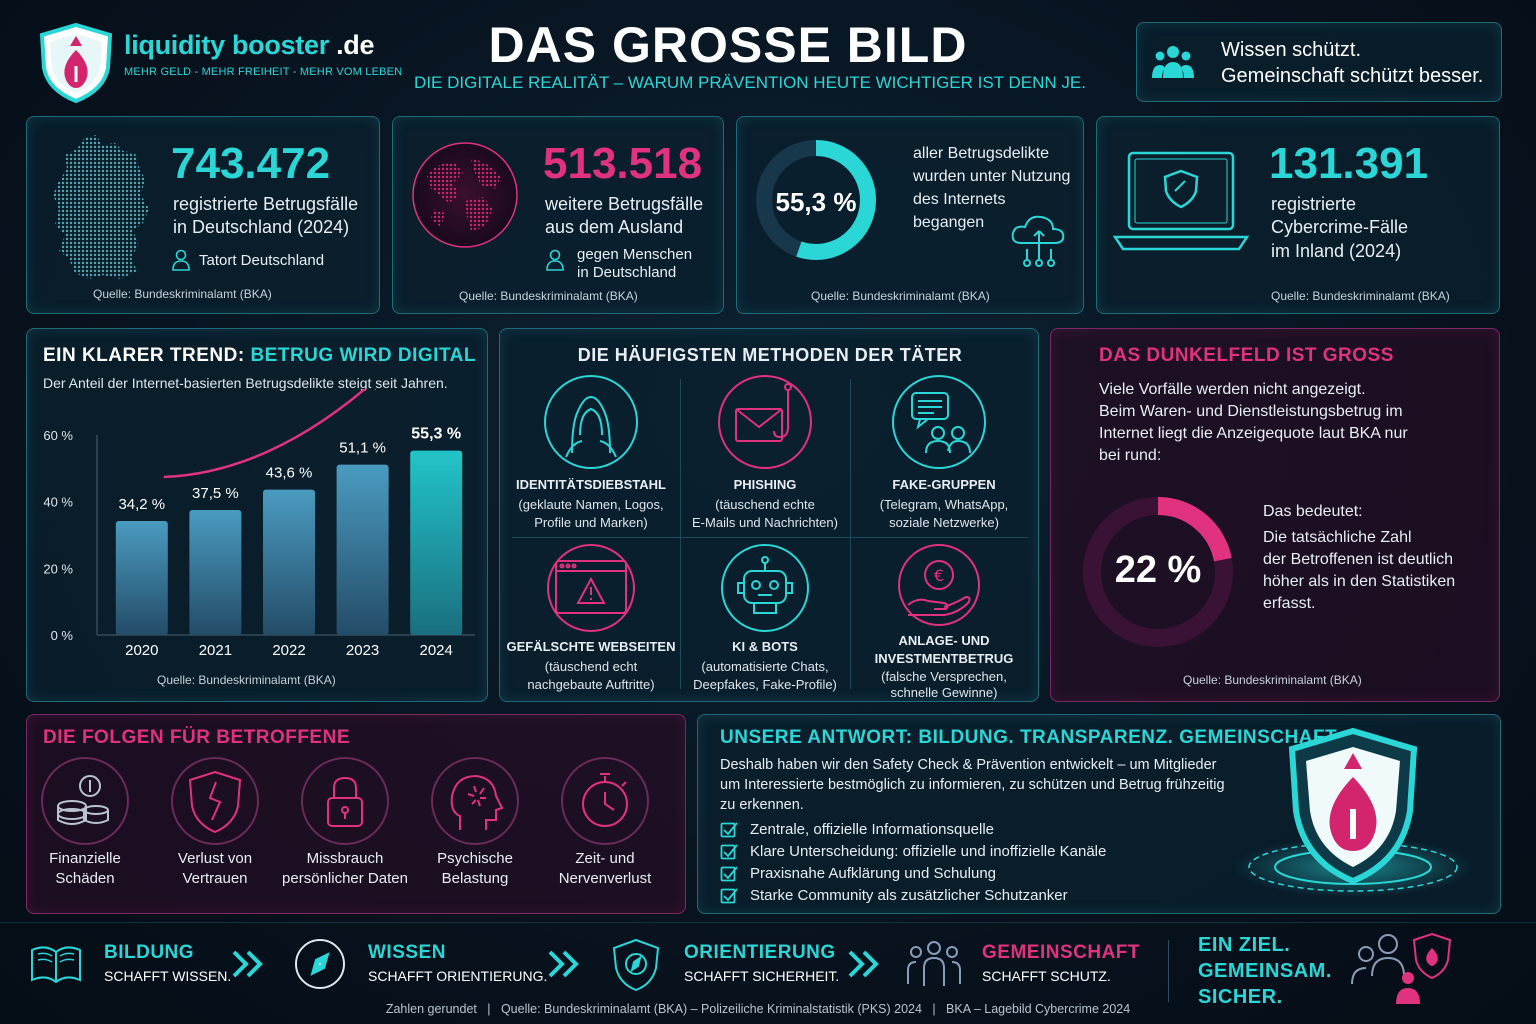 The height and width of the screenshot is (1024, 1536). I want to click on methods-divider-h, so click(770, 537).